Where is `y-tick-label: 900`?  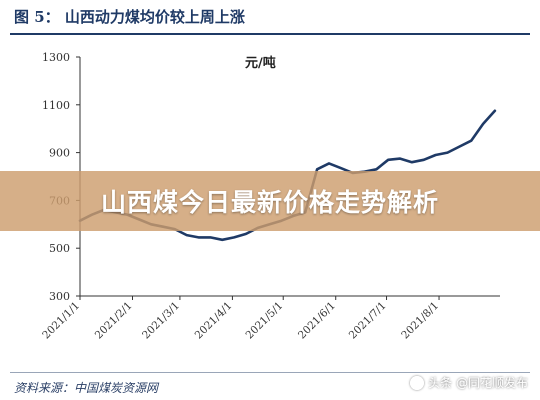 y-tick-label: 900 is located at coordinates (59, 153).